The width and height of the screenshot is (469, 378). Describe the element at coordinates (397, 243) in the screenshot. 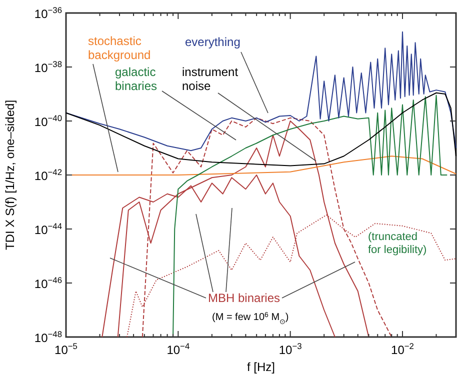

I see `annotation: (truncated for legibility)` at that location.